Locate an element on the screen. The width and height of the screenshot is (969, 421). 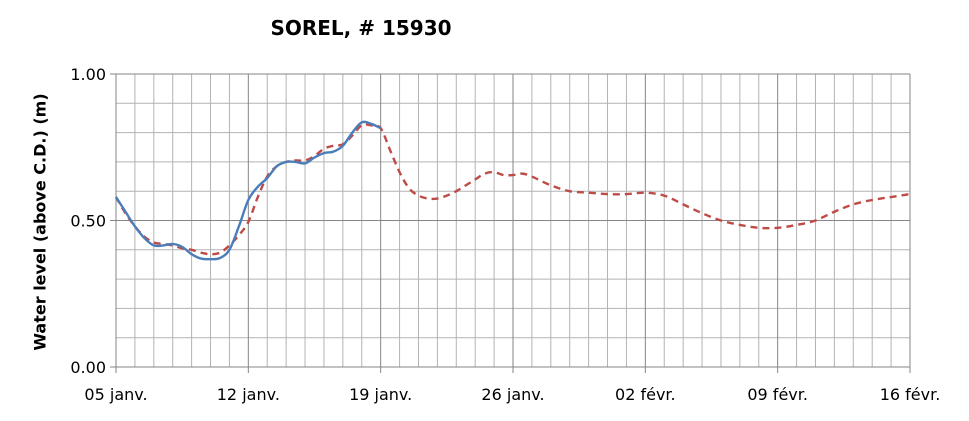
x-tick-label: 26 janv. is located at coordinates (512, 394).